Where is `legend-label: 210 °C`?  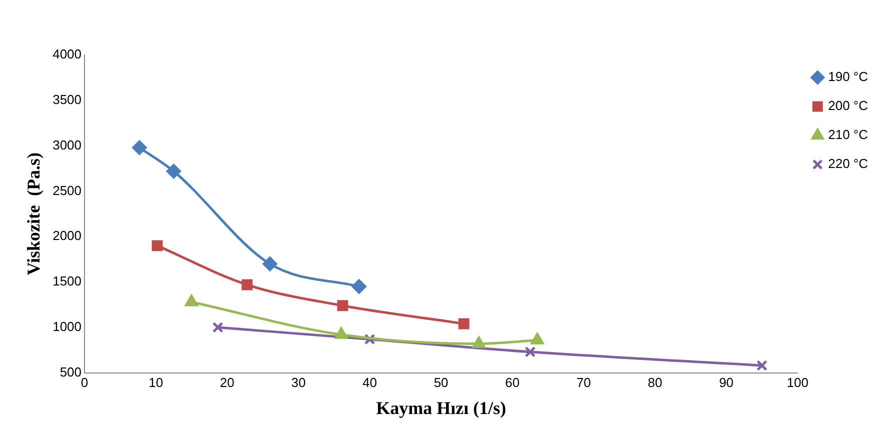
legend-label: 210 °C is located at coordinates (848, 134).